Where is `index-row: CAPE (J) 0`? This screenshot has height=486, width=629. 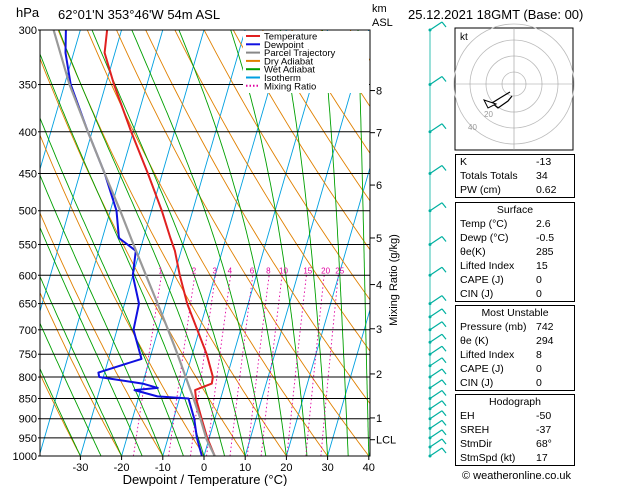
index-row: CAPE (J) 0 is located at coordinates (515, 280).